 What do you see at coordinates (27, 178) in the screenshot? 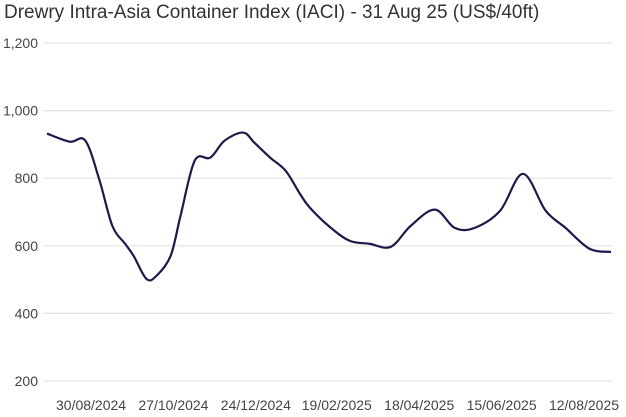
I see `y-tick-label: 800` at bounding box center [27, 178].